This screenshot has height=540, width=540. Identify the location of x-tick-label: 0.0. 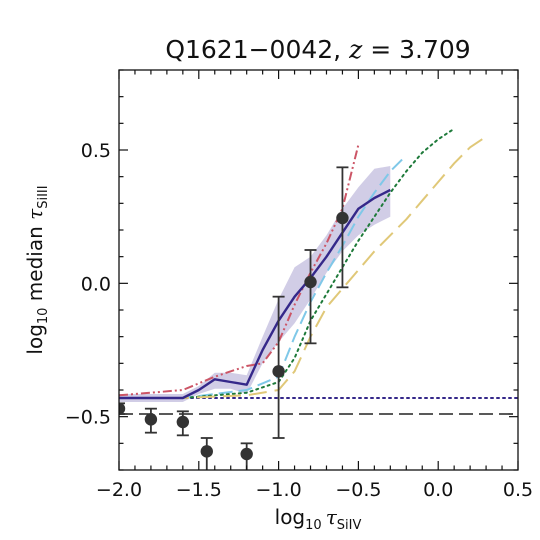
(438, 490).